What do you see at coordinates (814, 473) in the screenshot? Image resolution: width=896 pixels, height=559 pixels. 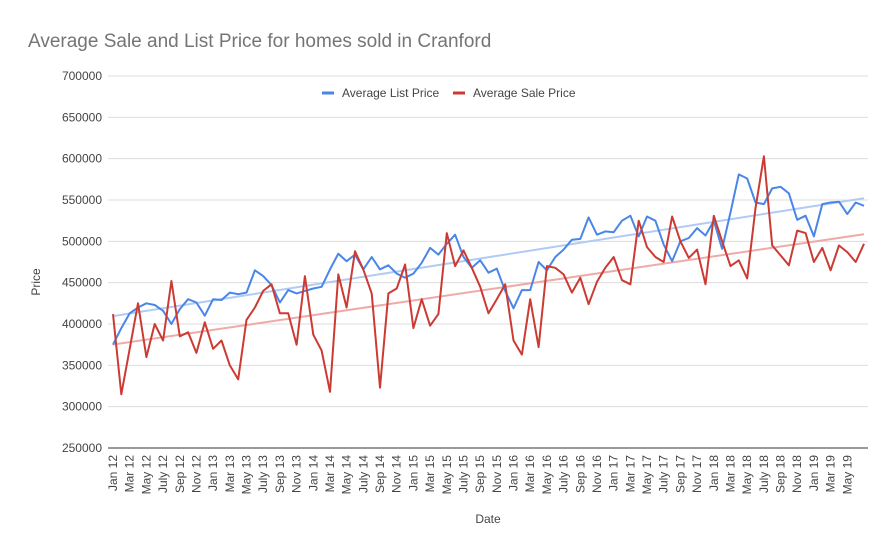 I see `x-tick-label: Jan 19` at bounding box center [814, 473].